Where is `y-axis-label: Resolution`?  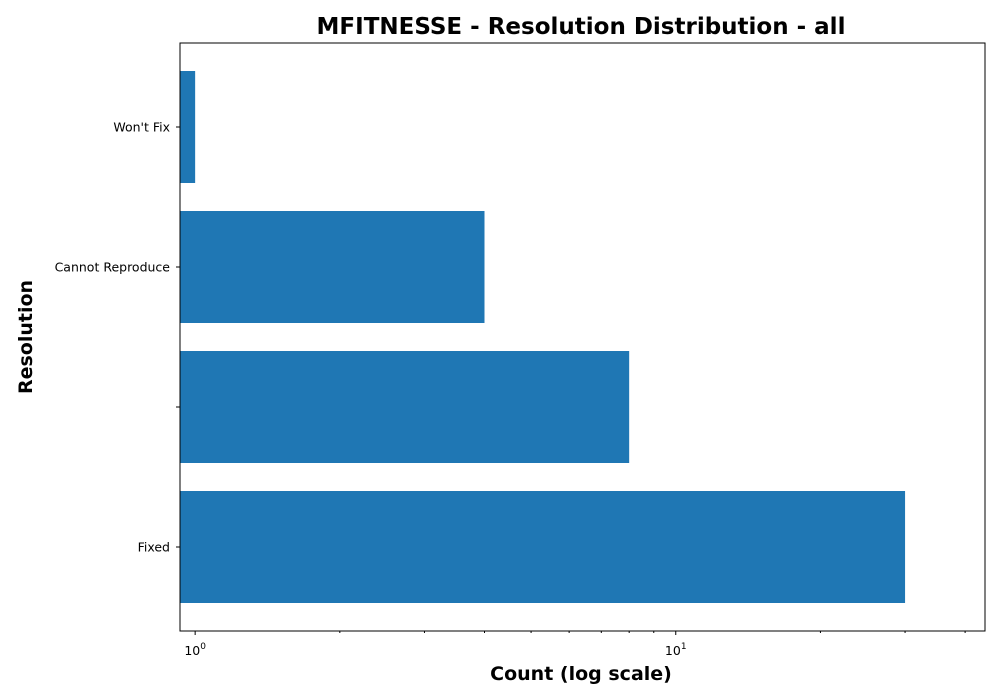 y-axis-label: Resolution is located at coordinates (26, 337).